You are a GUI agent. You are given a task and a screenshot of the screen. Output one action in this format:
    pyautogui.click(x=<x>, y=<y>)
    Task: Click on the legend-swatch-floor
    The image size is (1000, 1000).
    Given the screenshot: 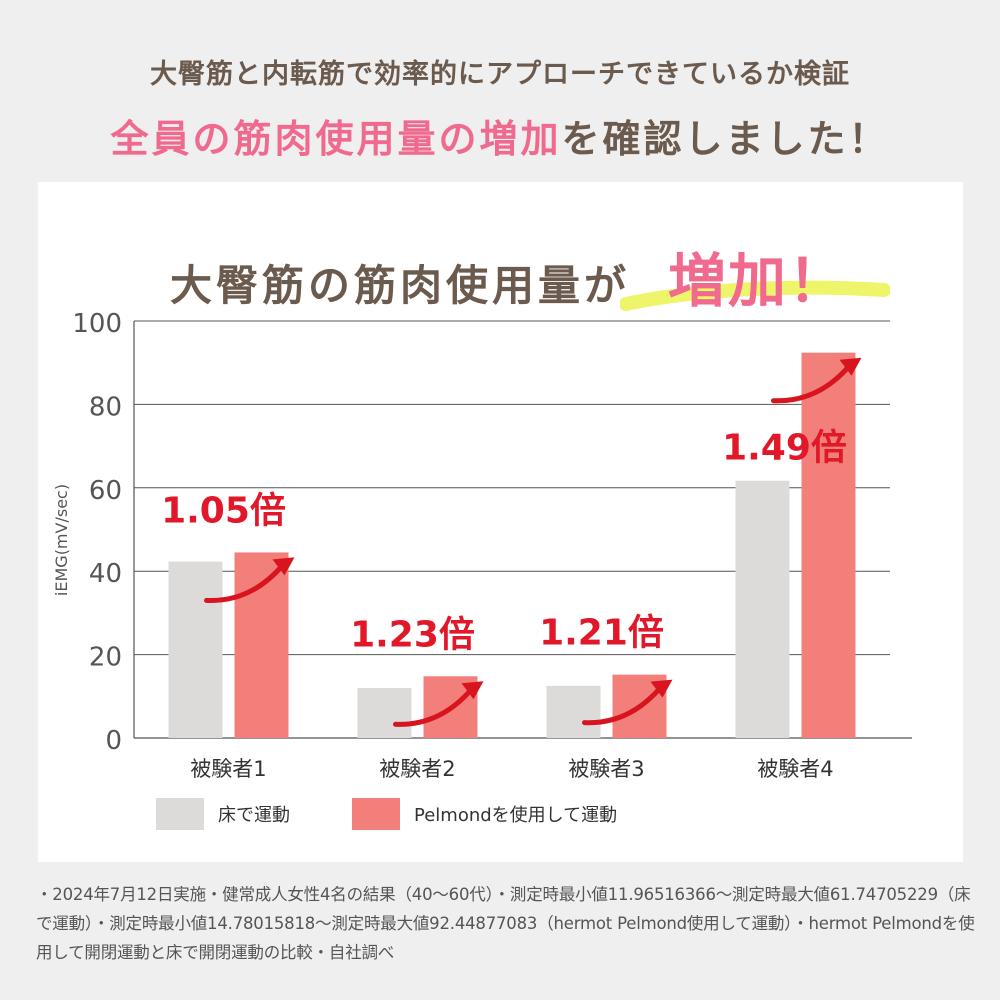 What is the action you would take?
    pyautogui.click(x=180, y=814)
    